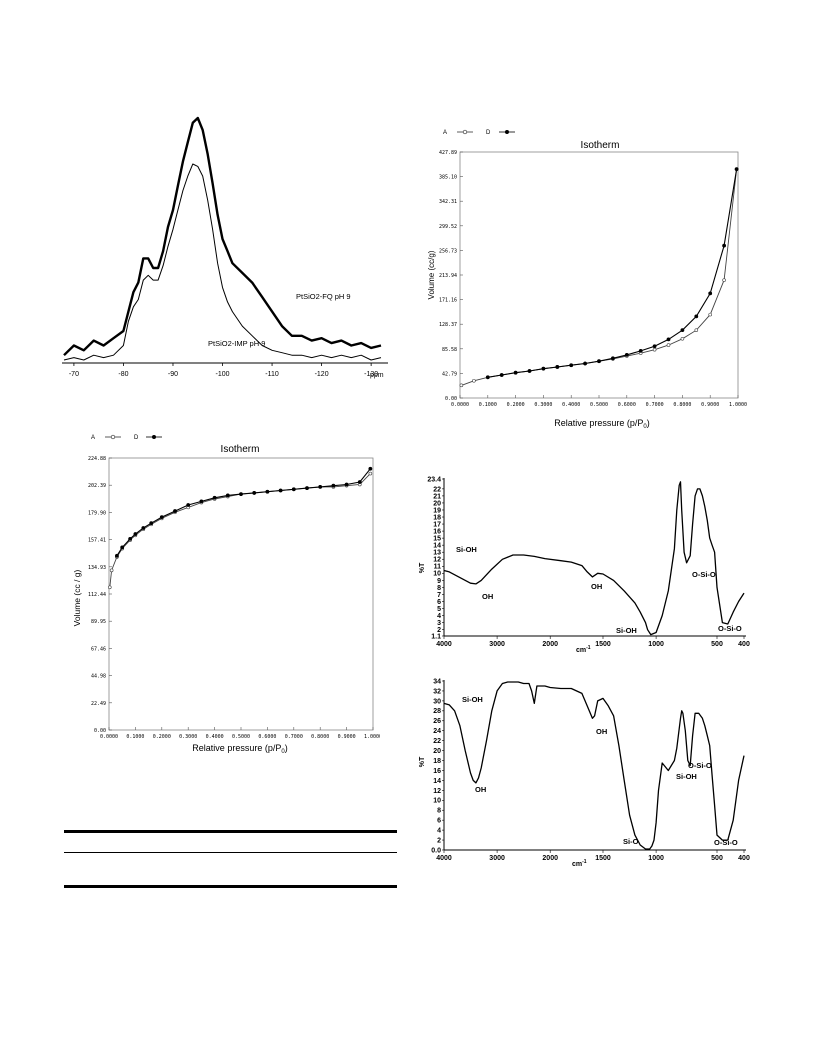 Image resolution: width=816 pixels, height=1056 pixels. I want to click on ir2-y-tick-label: 10, so click(437, 801).